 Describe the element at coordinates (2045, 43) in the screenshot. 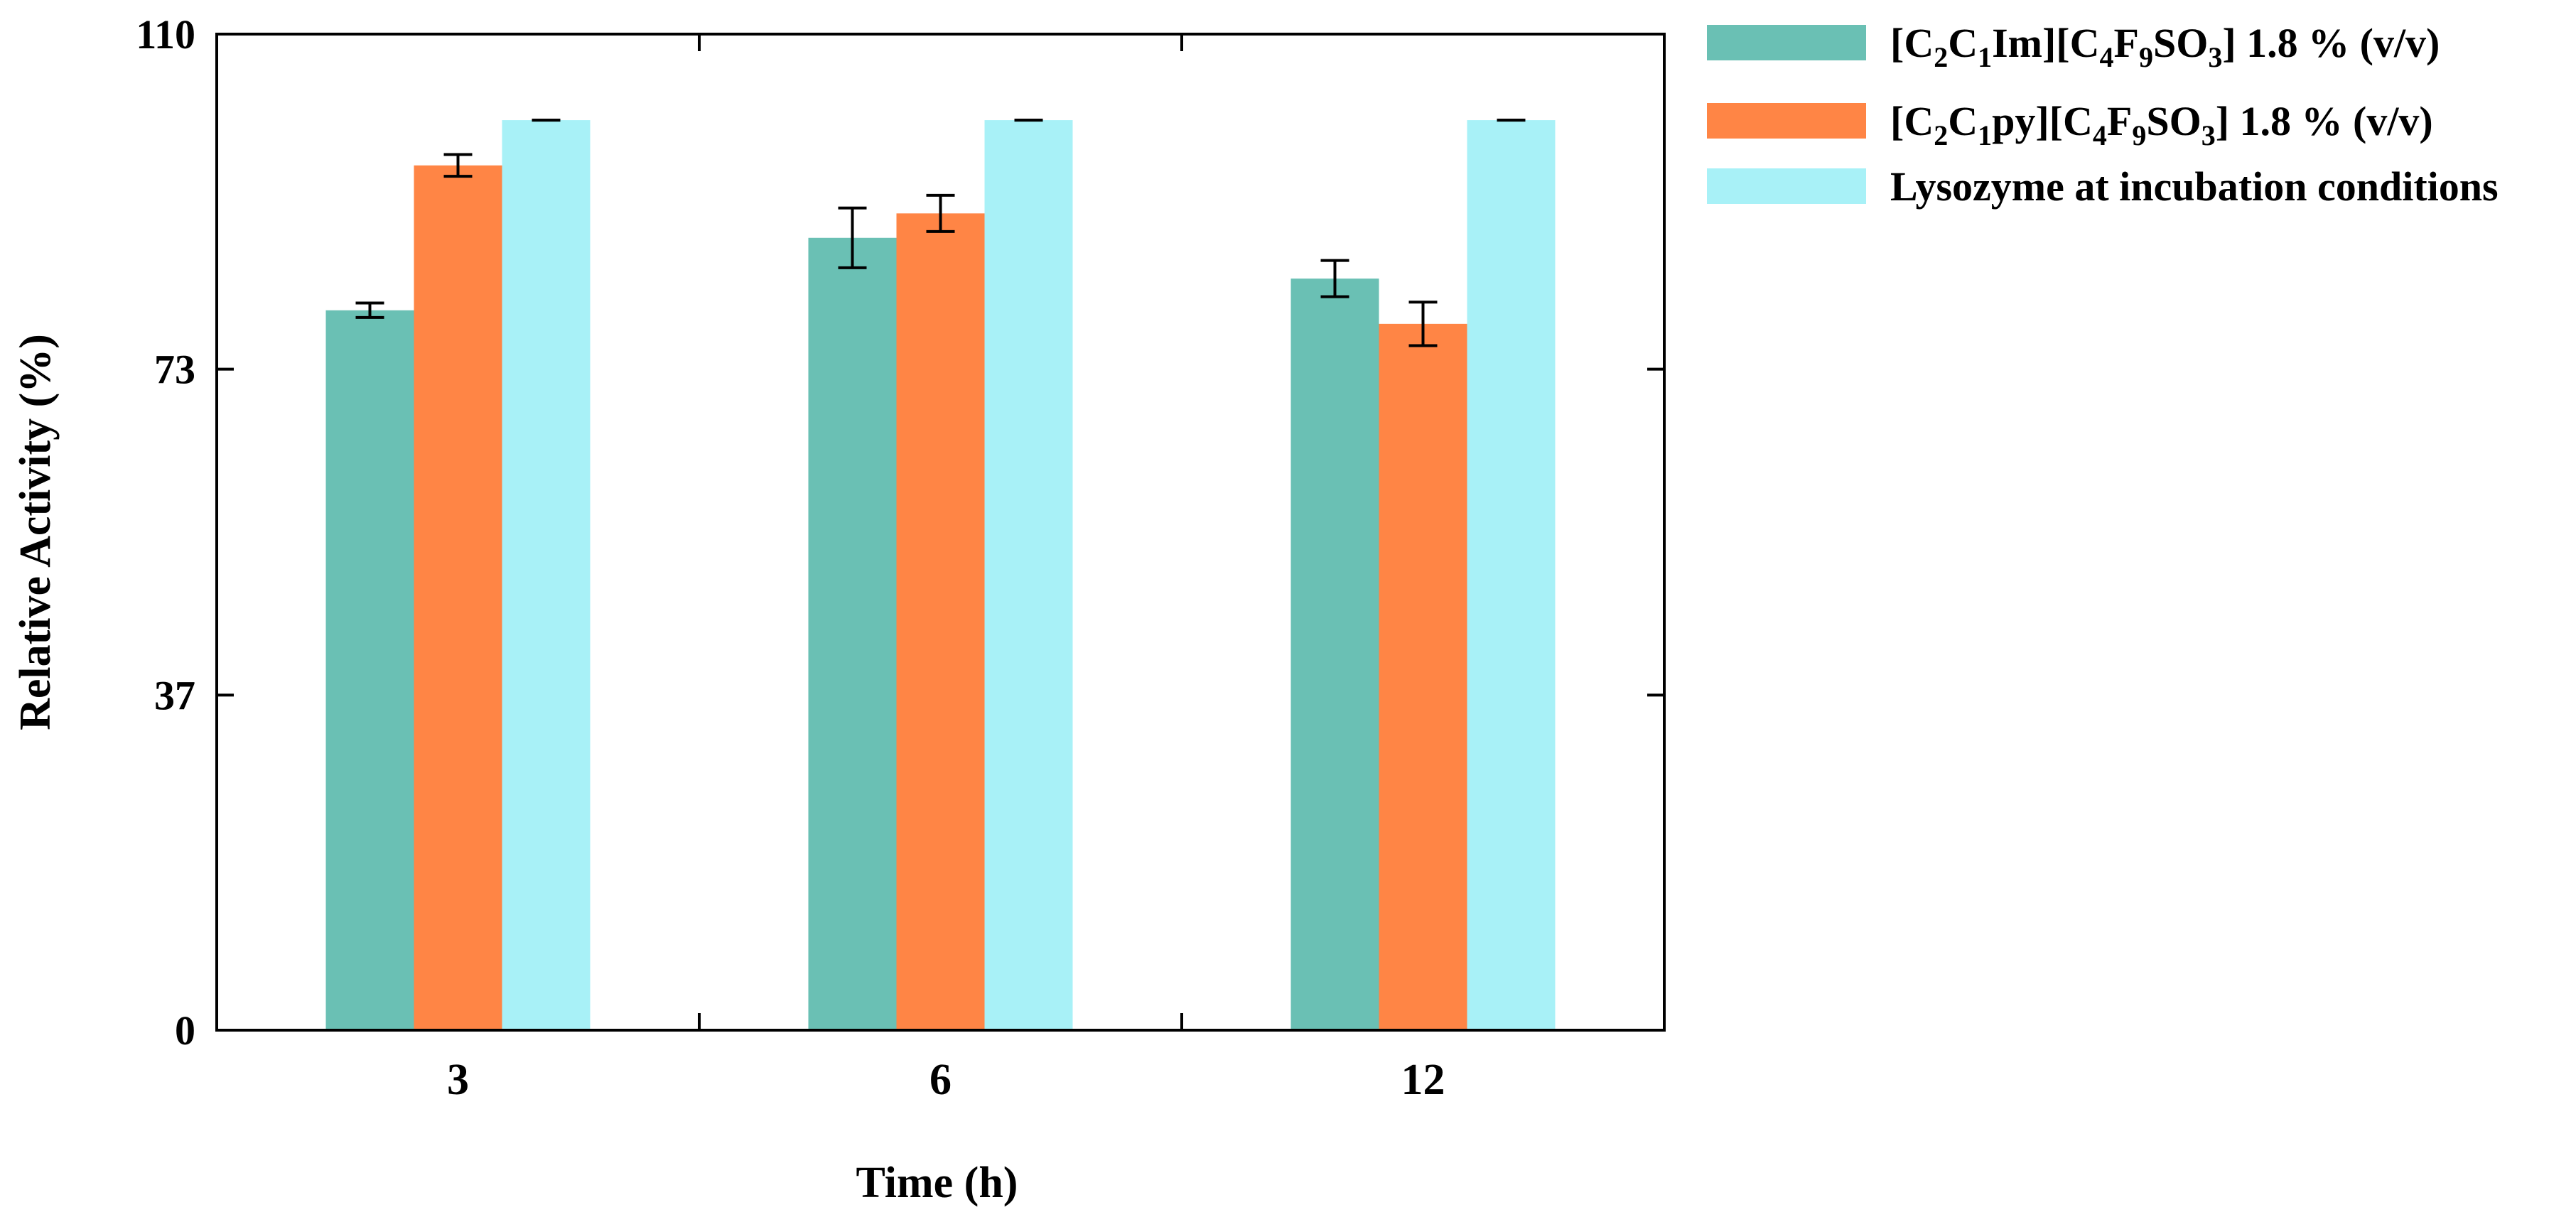

I see `legend-text-part: Im][C` at that location.